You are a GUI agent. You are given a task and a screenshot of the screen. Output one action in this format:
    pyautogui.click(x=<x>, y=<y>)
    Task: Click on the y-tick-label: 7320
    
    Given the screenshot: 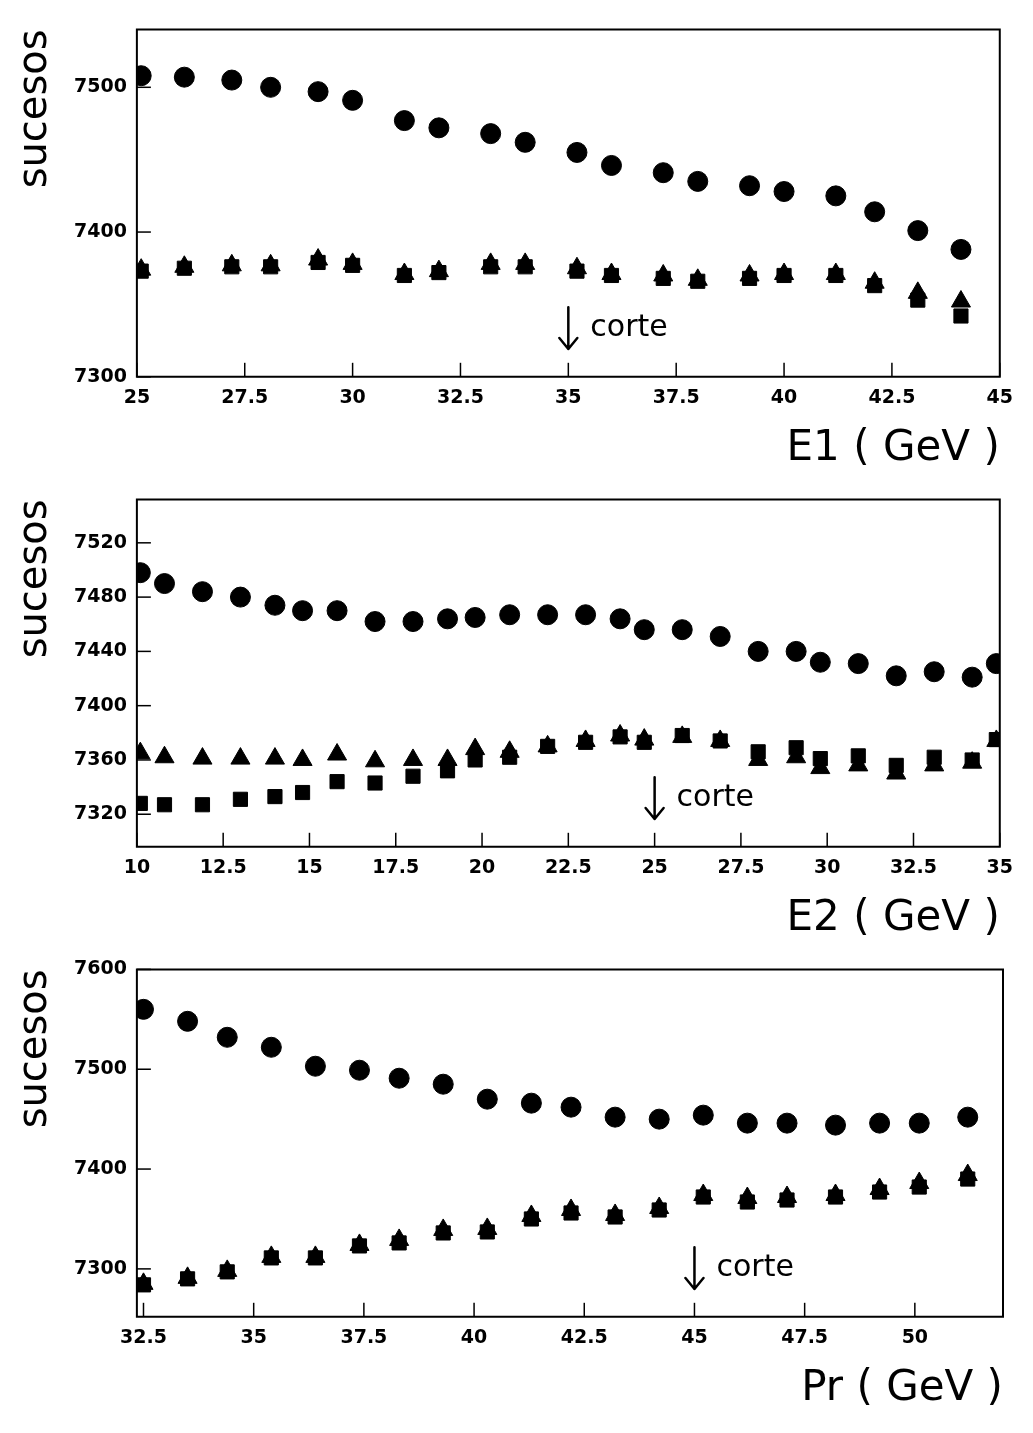 What is the action you would take?
    pyautogui.click(x=100, y=812)
    